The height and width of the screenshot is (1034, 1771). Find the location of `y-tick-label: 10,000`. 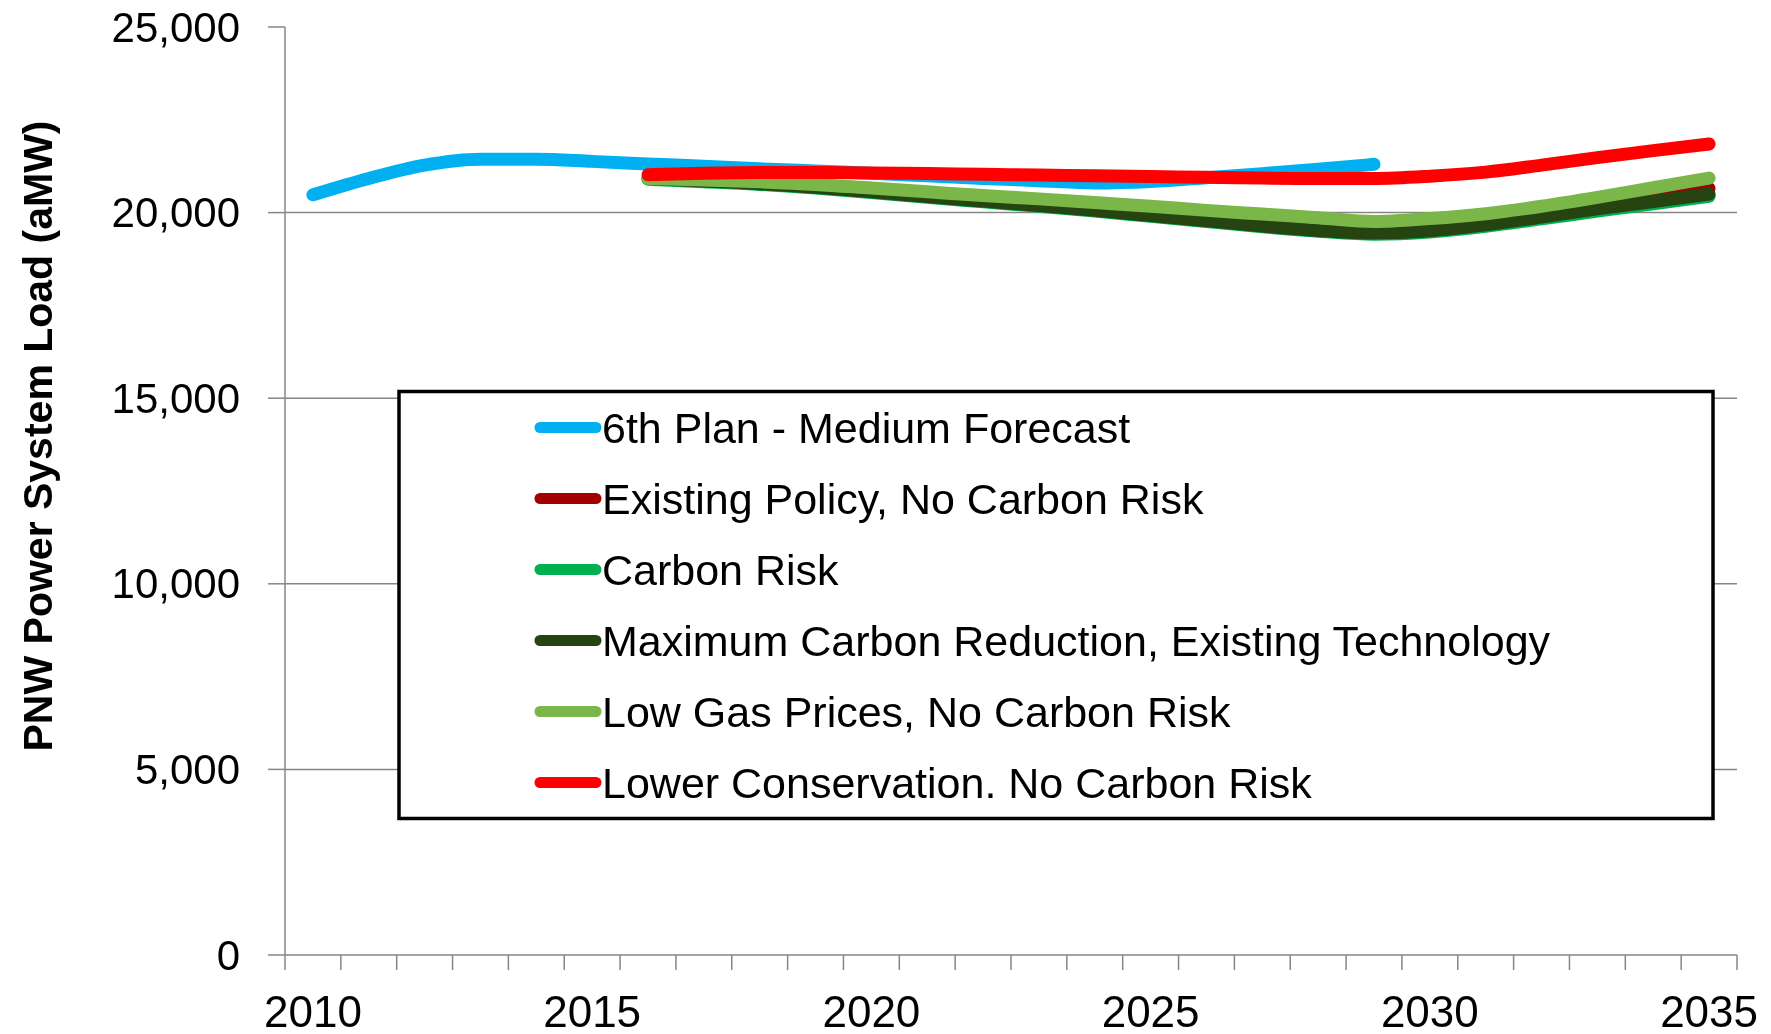

y-tick-label: 10,000 is located at coordinates (175, 584).